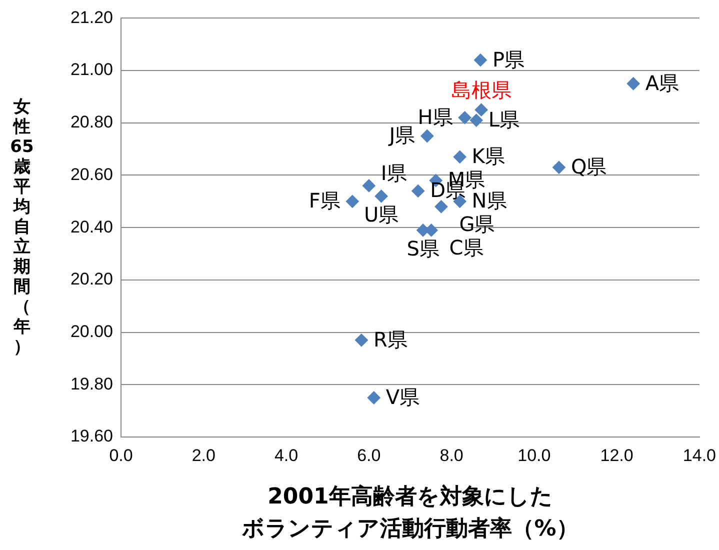 This screenshot has height=550, width=719. Describe the element at coordinates (369, 455) in the screenshot. I see `x-tick-label: 6.0` at that location.